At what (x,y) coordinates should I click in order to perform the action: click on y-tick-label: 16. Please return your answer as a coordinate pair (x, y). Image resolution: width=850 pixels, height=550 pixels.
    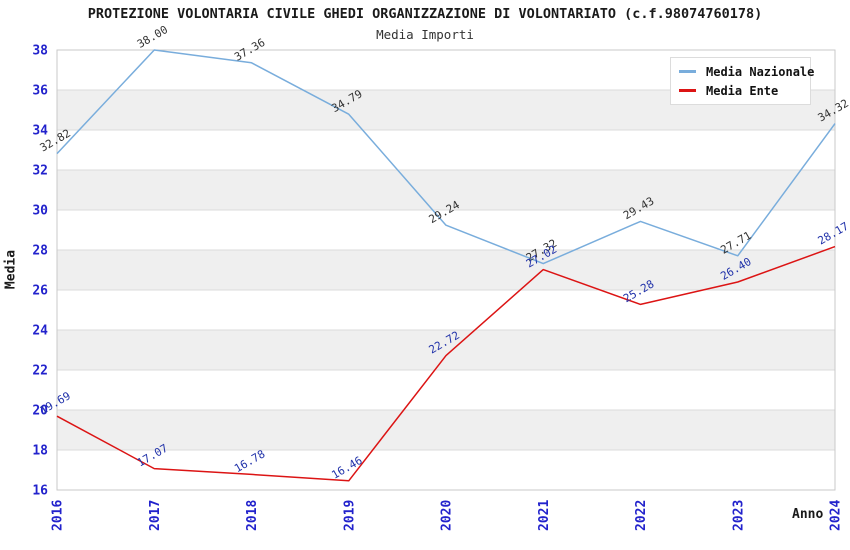
    Looking at the image, I should click on (40, 491).